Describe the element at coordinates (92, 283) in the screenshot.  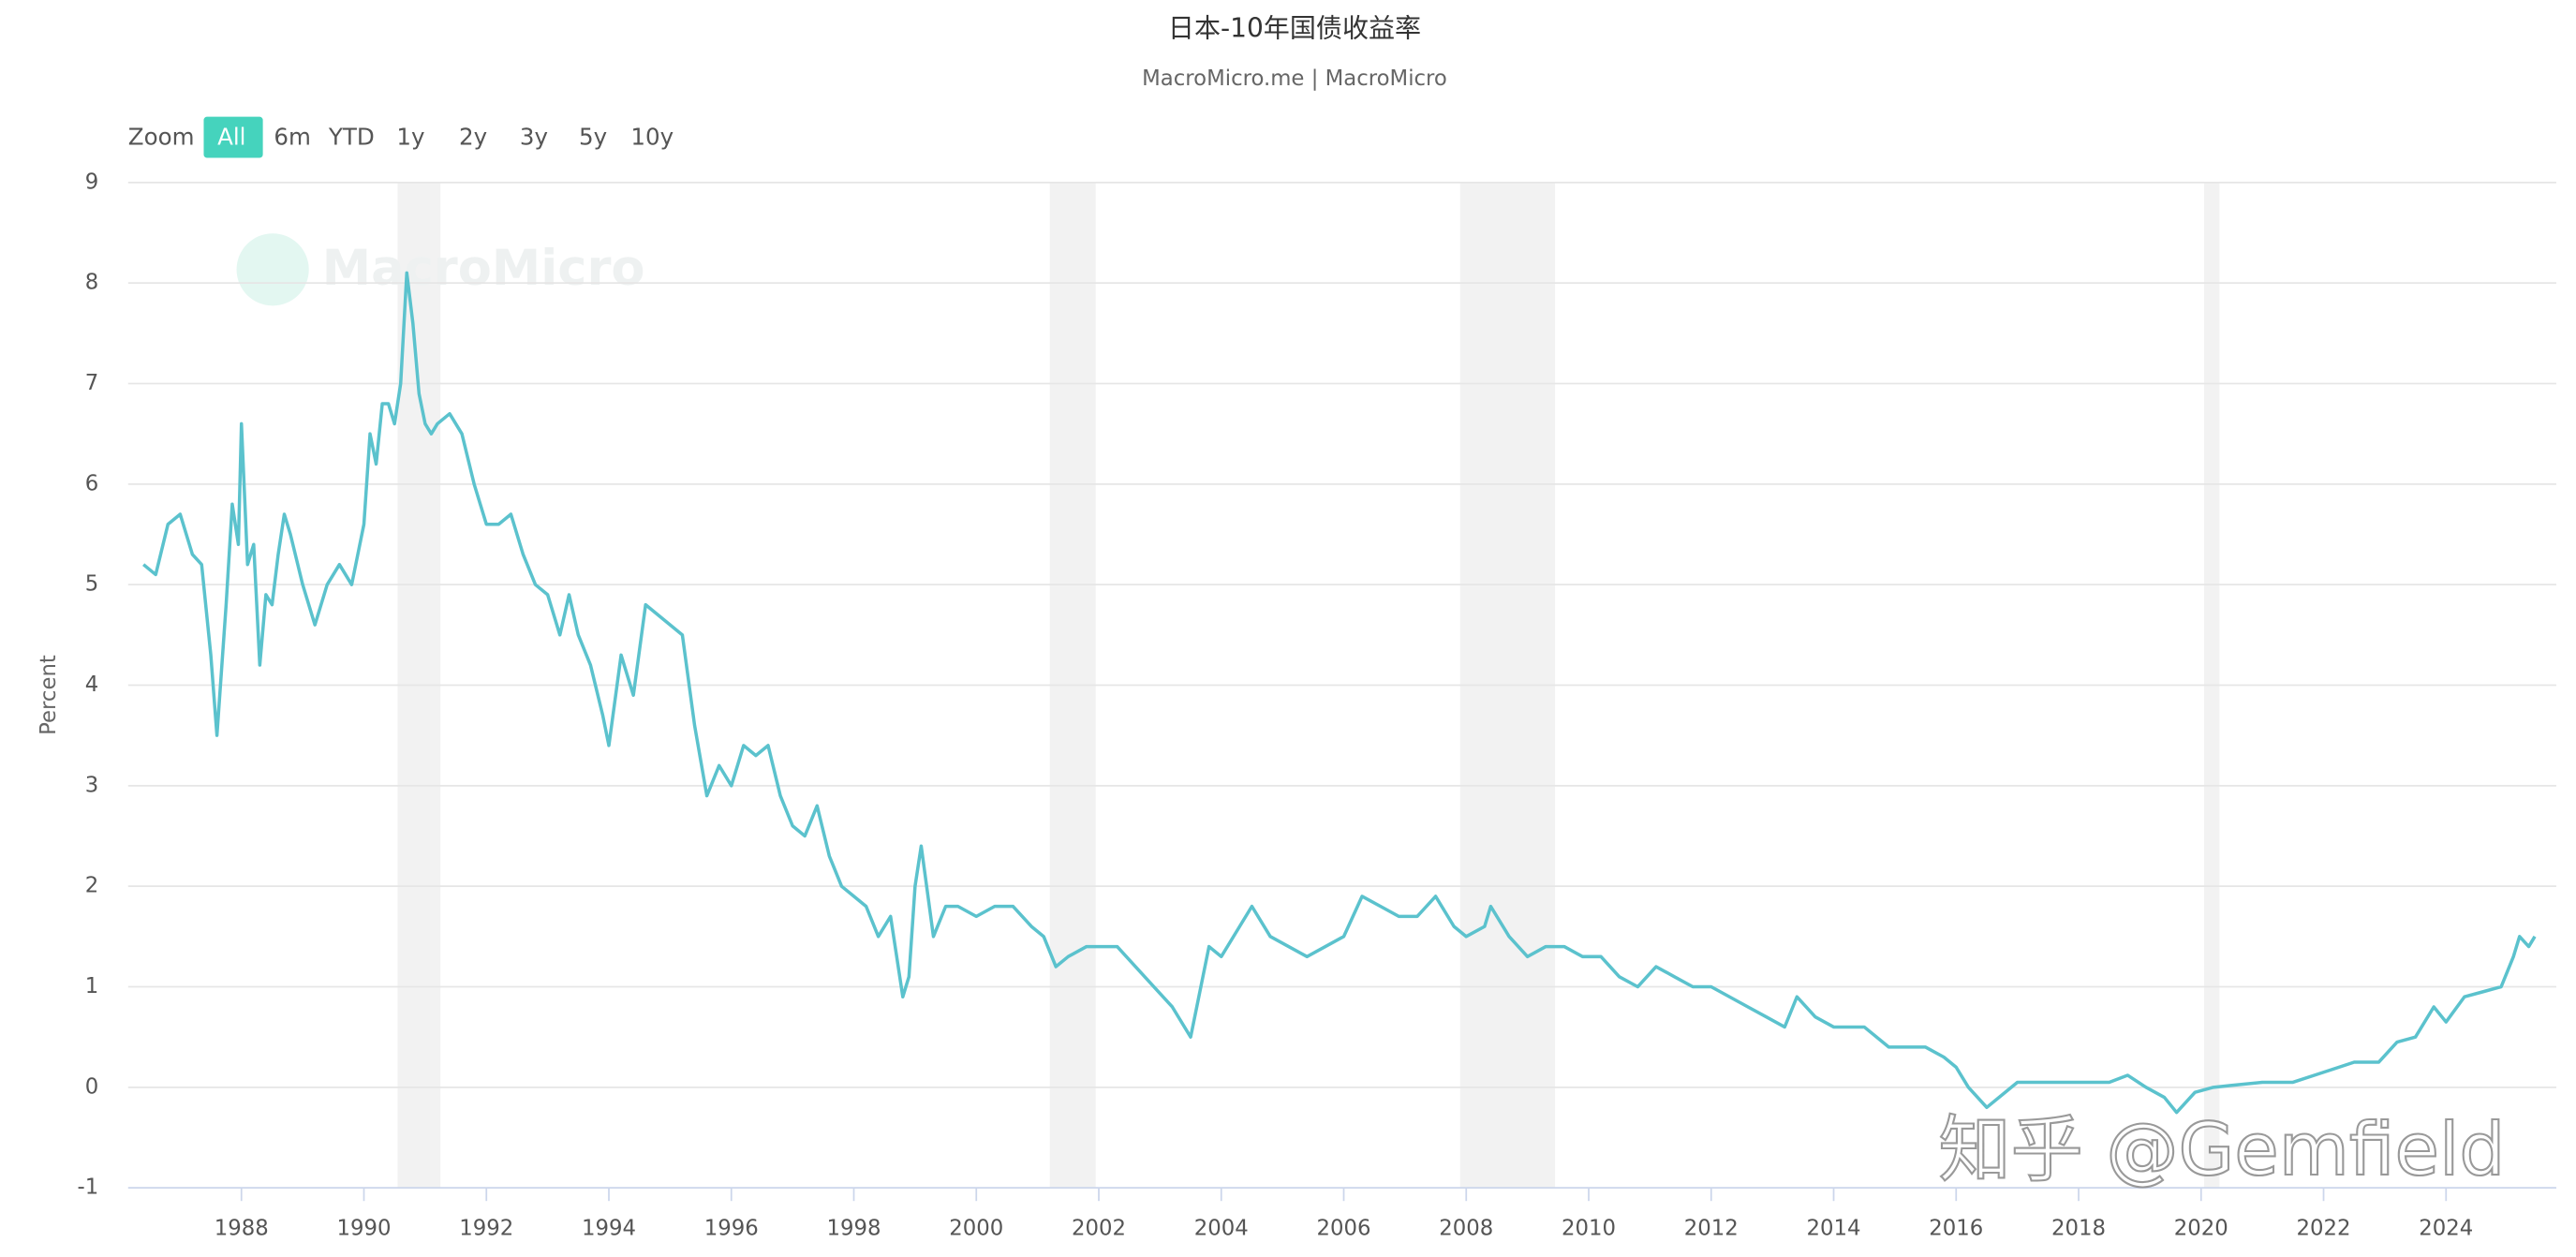
I see `y-tick-label: 8` at that location.